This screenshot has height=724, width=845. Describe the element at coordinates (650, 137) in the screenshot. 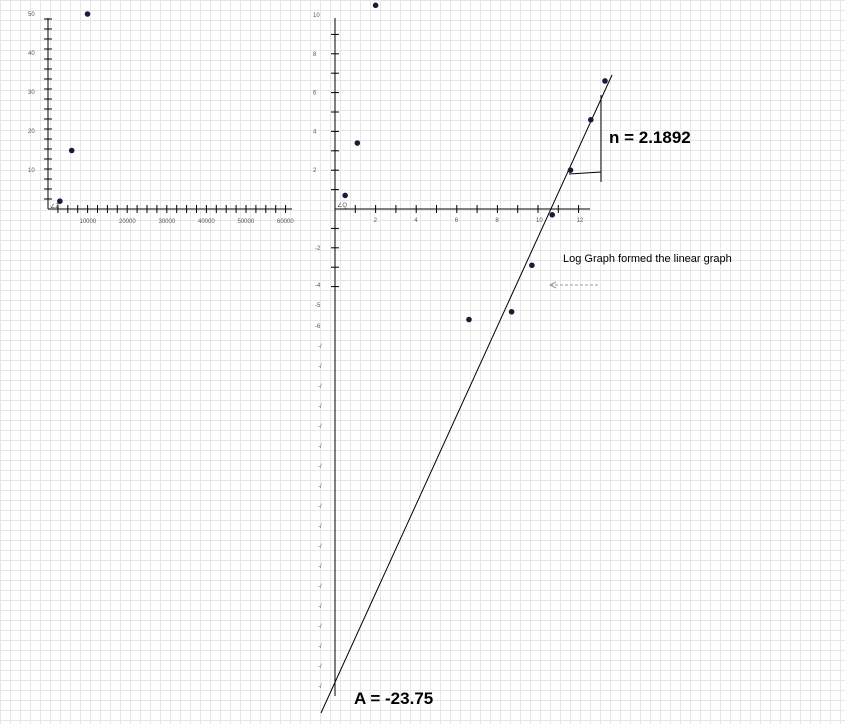

I see `slope-label: n = 2.1892` at that location.